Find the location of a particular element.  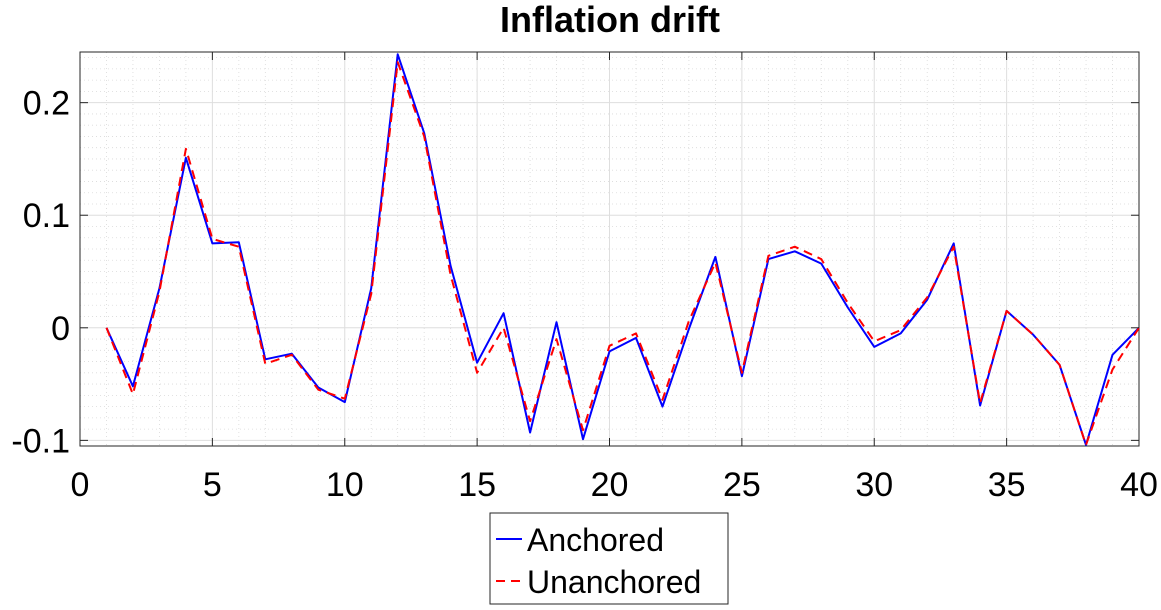

y-tick-label: 0 is located at coordinates (60, 329).